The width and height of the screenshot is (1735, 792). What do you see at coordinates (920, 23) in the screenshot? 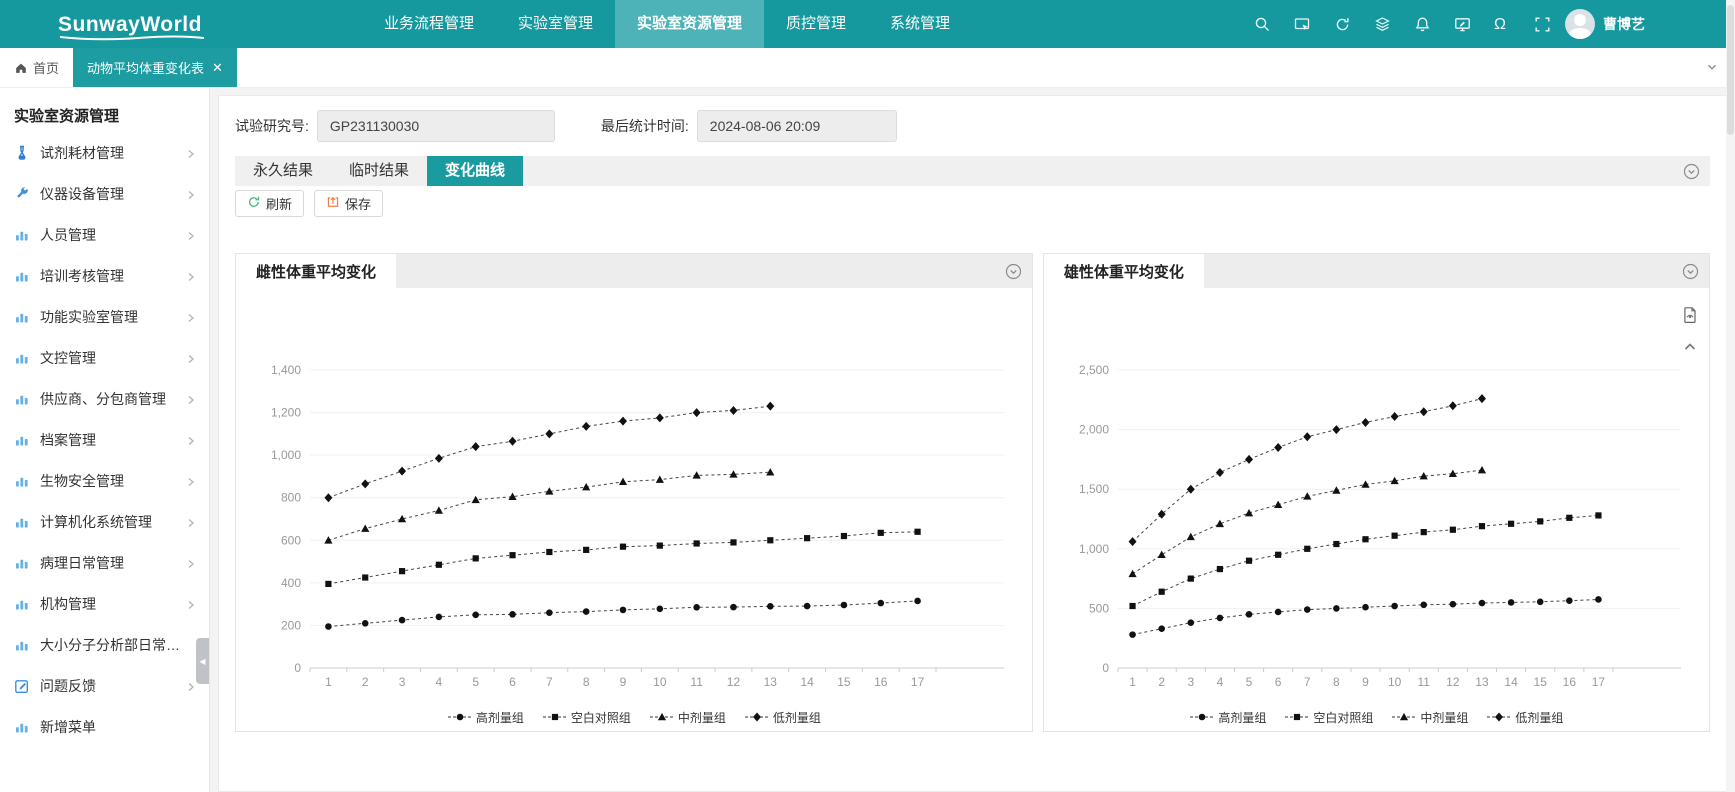
I see `top-nav-item-4: 系统管理` at bounding box center [920, 23].